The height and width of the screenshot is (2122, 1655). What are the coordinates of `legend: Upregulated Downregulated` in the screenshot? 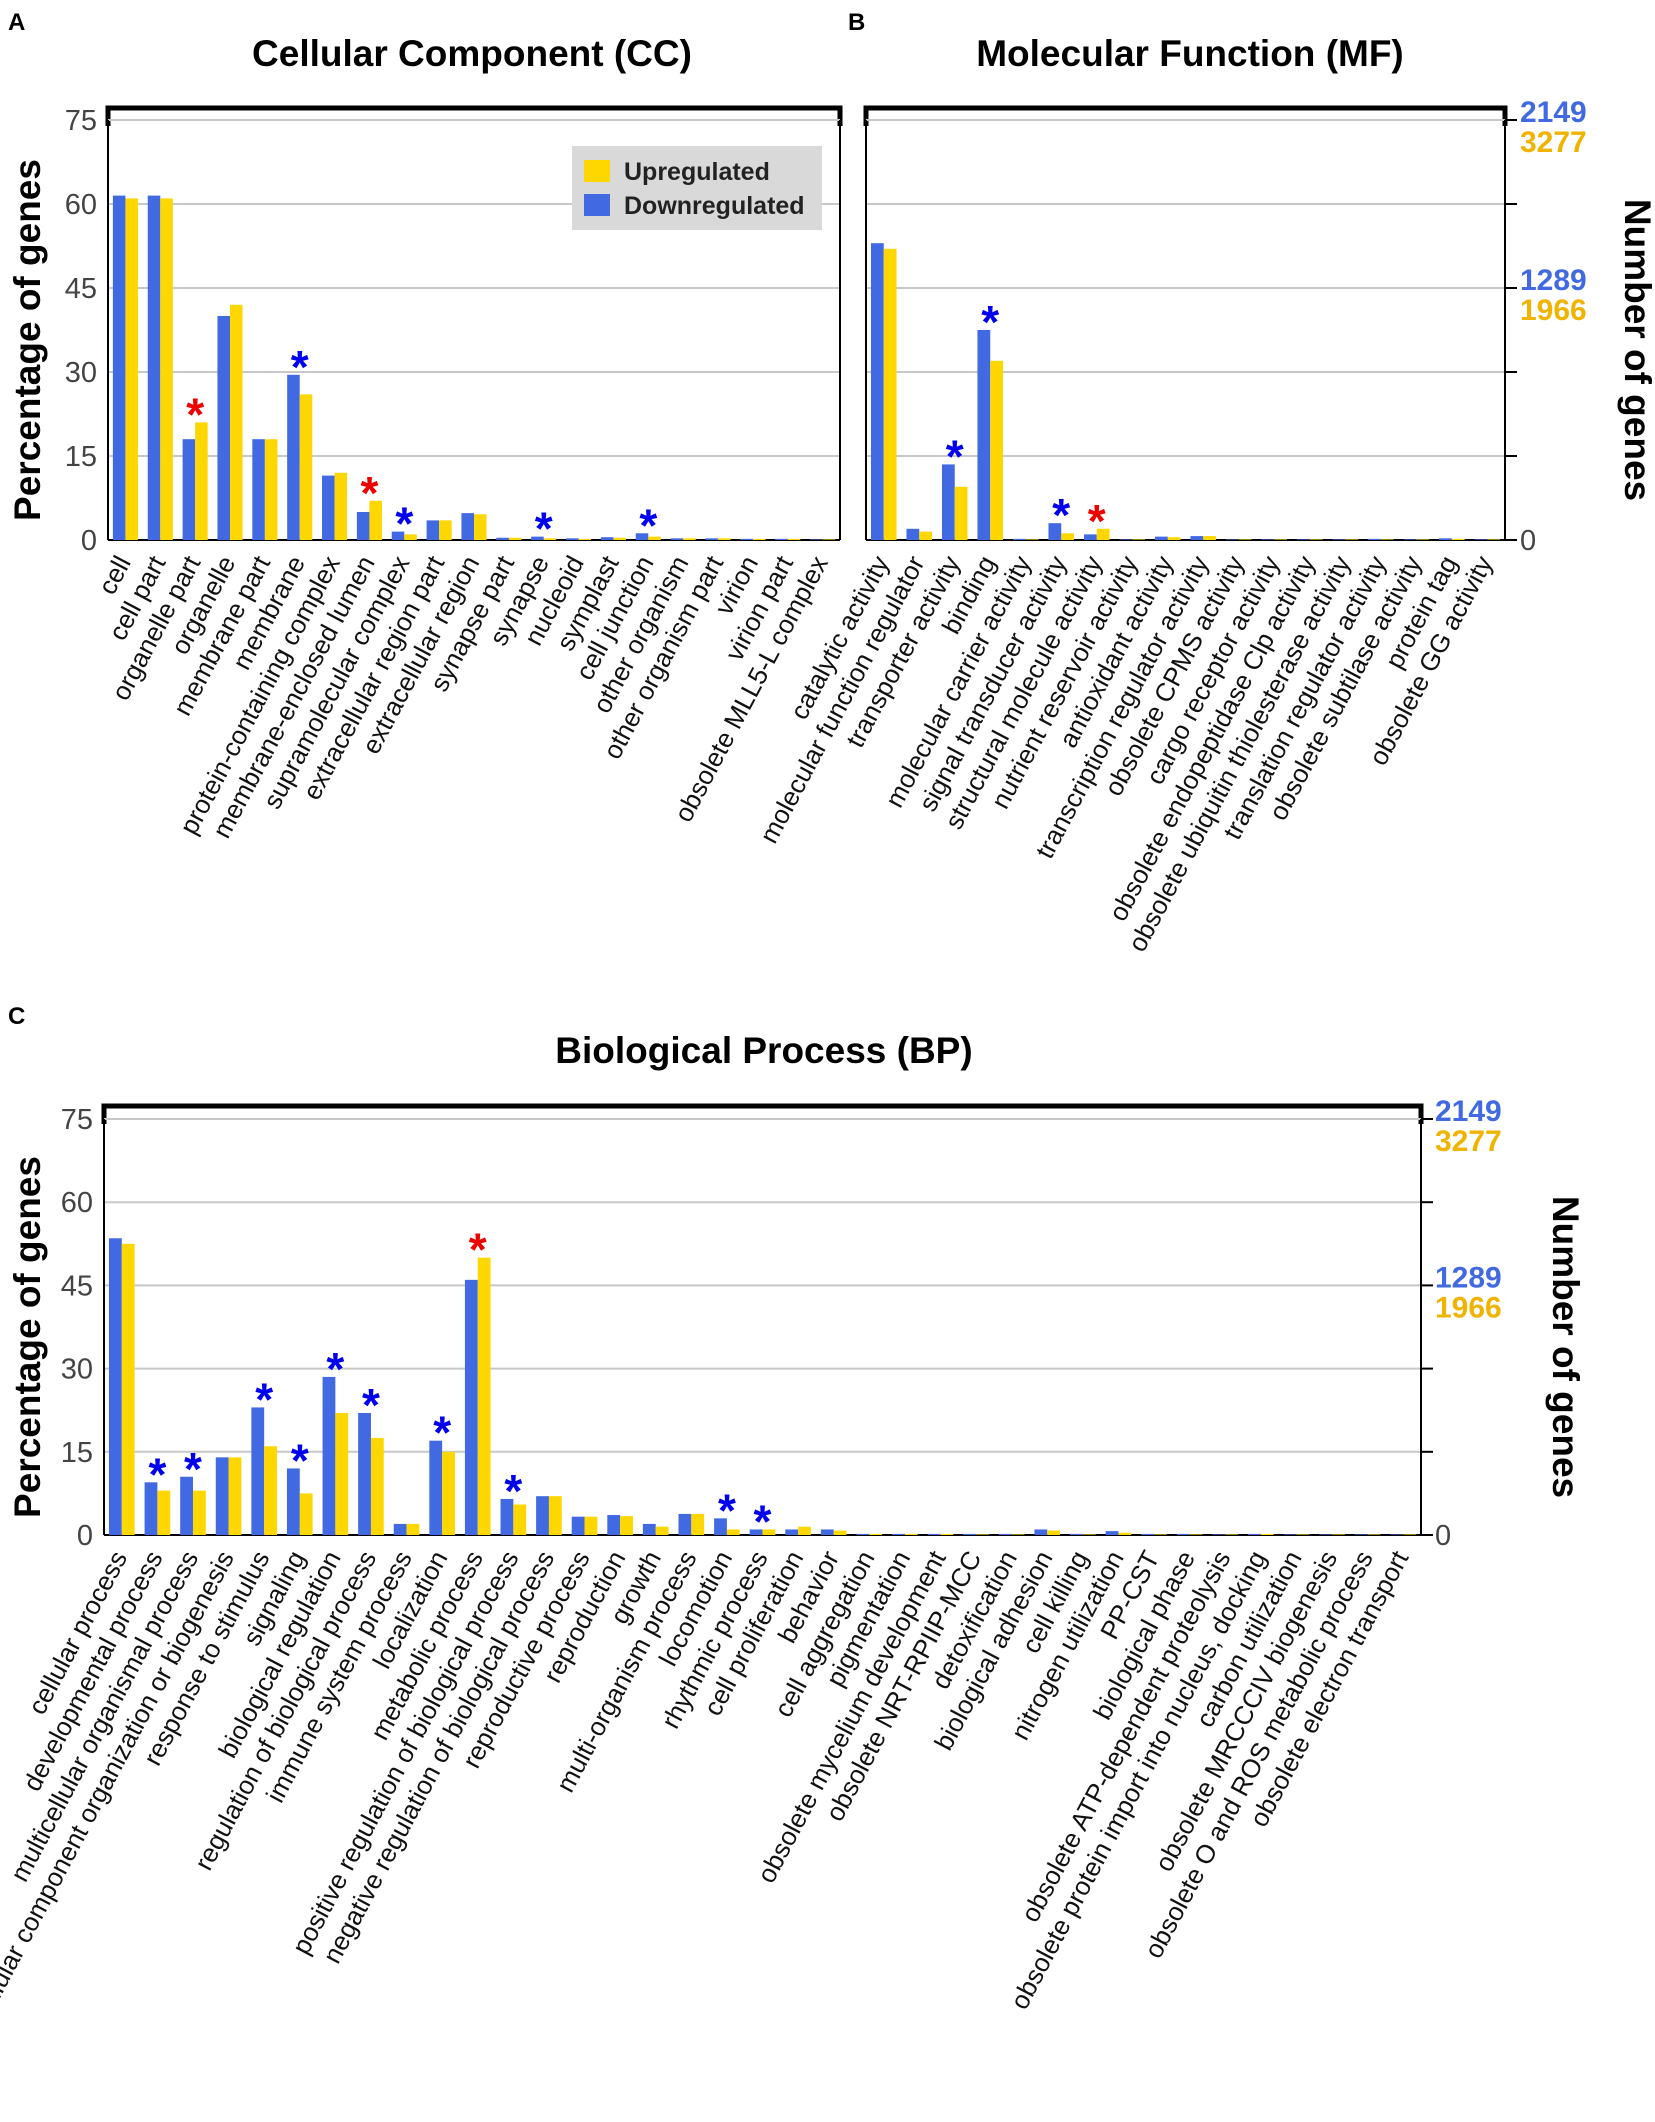 It's located at (697, 188).